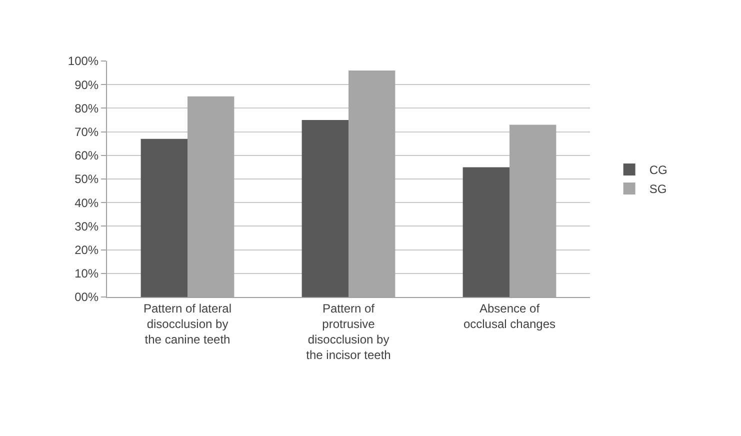 This screenshot has width=741, height=436. What do you see at coordinates (86, 85) in the screenshot?
I see `y-tick-label: 90%` at bounding box center [86, 85].